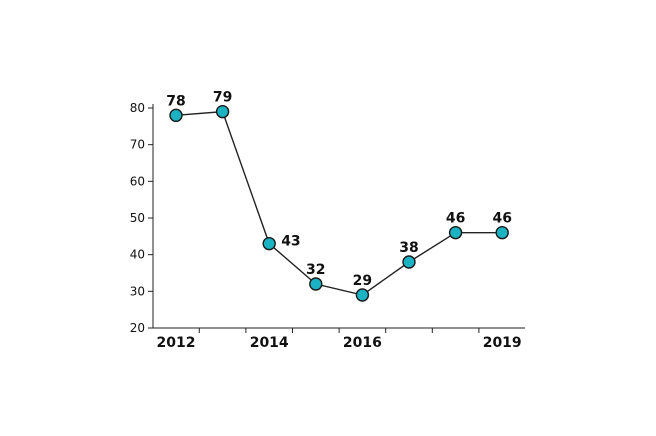  Describe the element at coordinates (339, 339) in the screenshot. I see `x-axis-ticks: 2012 2014 2016 2019` at that location.